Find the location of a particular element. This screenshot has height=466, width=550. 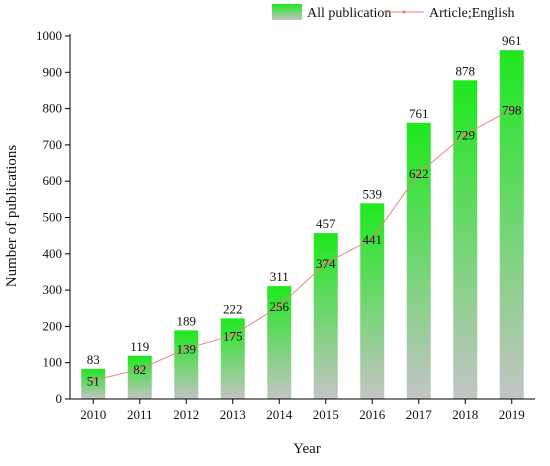

legend: All publication Article;English is located at coordinates (393, 12).